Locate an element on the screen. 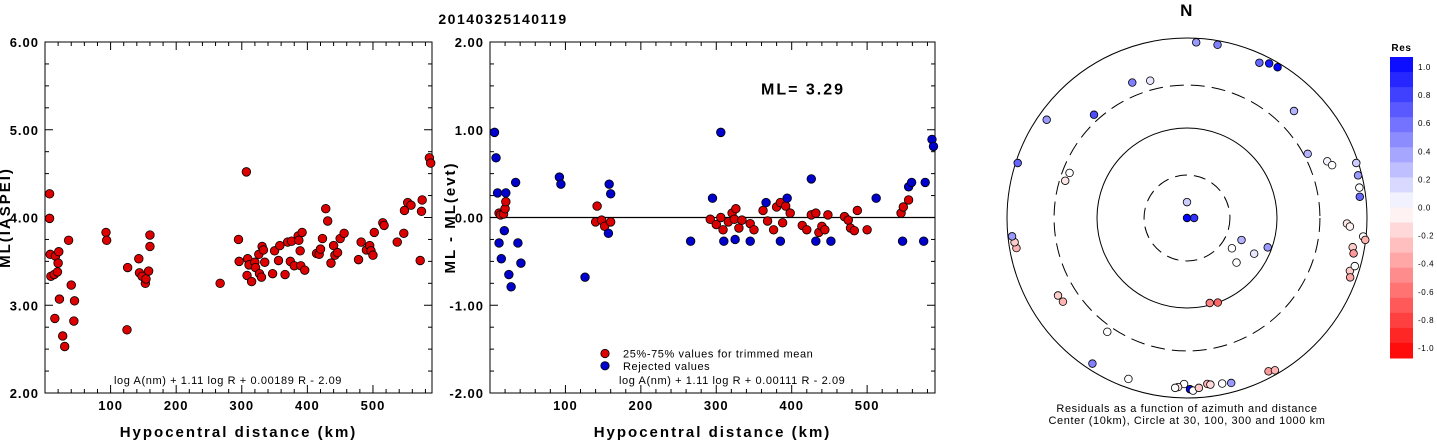 The image size is (1437, 441). y-axis-label: ML - ML(evt) is located at coordinates (450, 217).